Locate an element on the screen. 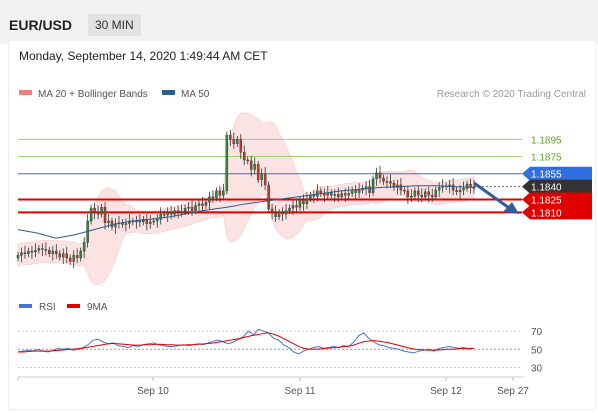 Image resolution: width=598 pixels, height=413 pixels. level-tag-pivot is located at coordinates (557, 173).